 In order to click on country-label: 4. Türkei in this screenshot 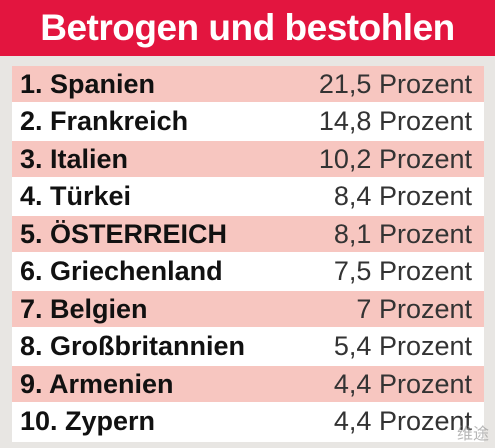, I will do `click(76, 196)`.